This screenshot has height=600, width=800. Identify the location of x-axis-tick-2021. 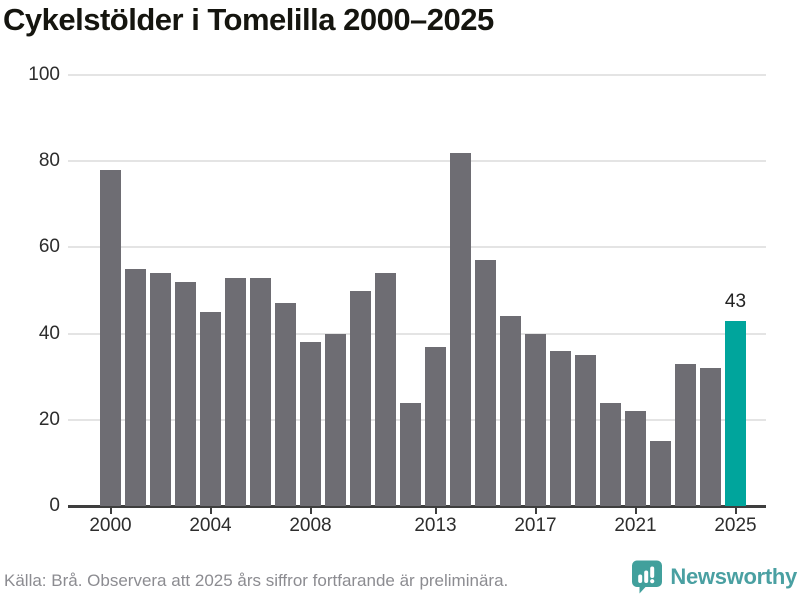
(635, 511).